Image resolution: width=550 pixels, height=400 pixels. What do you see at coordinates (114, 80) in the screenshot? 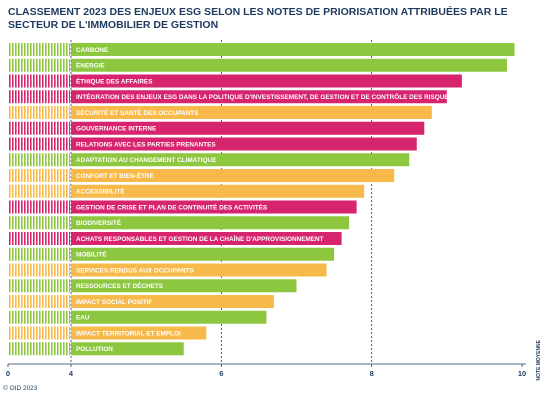
I see `bar-label: ÉTHIQUE DES AFFAIRES` at bounding box center [114, 80].